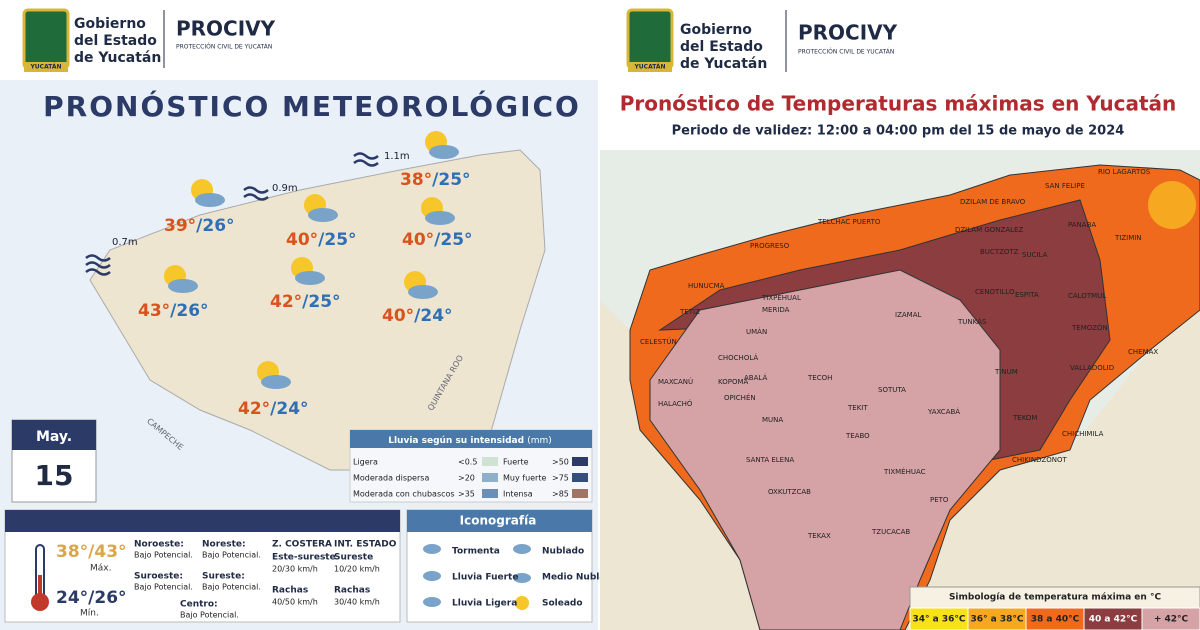  Describe the element at coordinates (365, 545) in the screenshot. I see `inland-title: INT. ESTADO` at that location.